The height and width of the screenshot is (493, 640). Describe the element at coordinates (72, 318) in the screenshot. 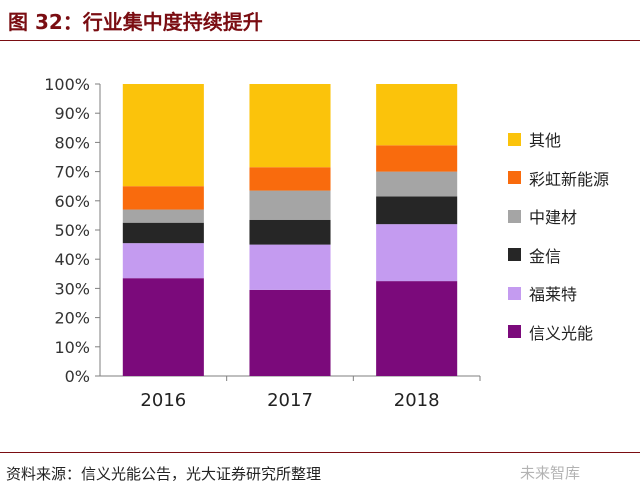

I see `y-tick-label: 20%` at that location.